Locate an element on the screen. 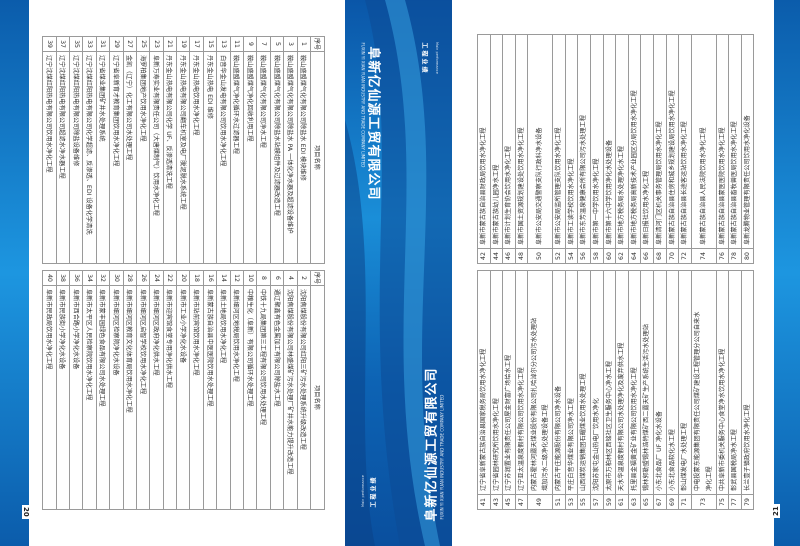 Image resolution: width=800 pixels, height=546 pixels. section-title-cn: 工程业绩 is located at coordinates (374, 491).